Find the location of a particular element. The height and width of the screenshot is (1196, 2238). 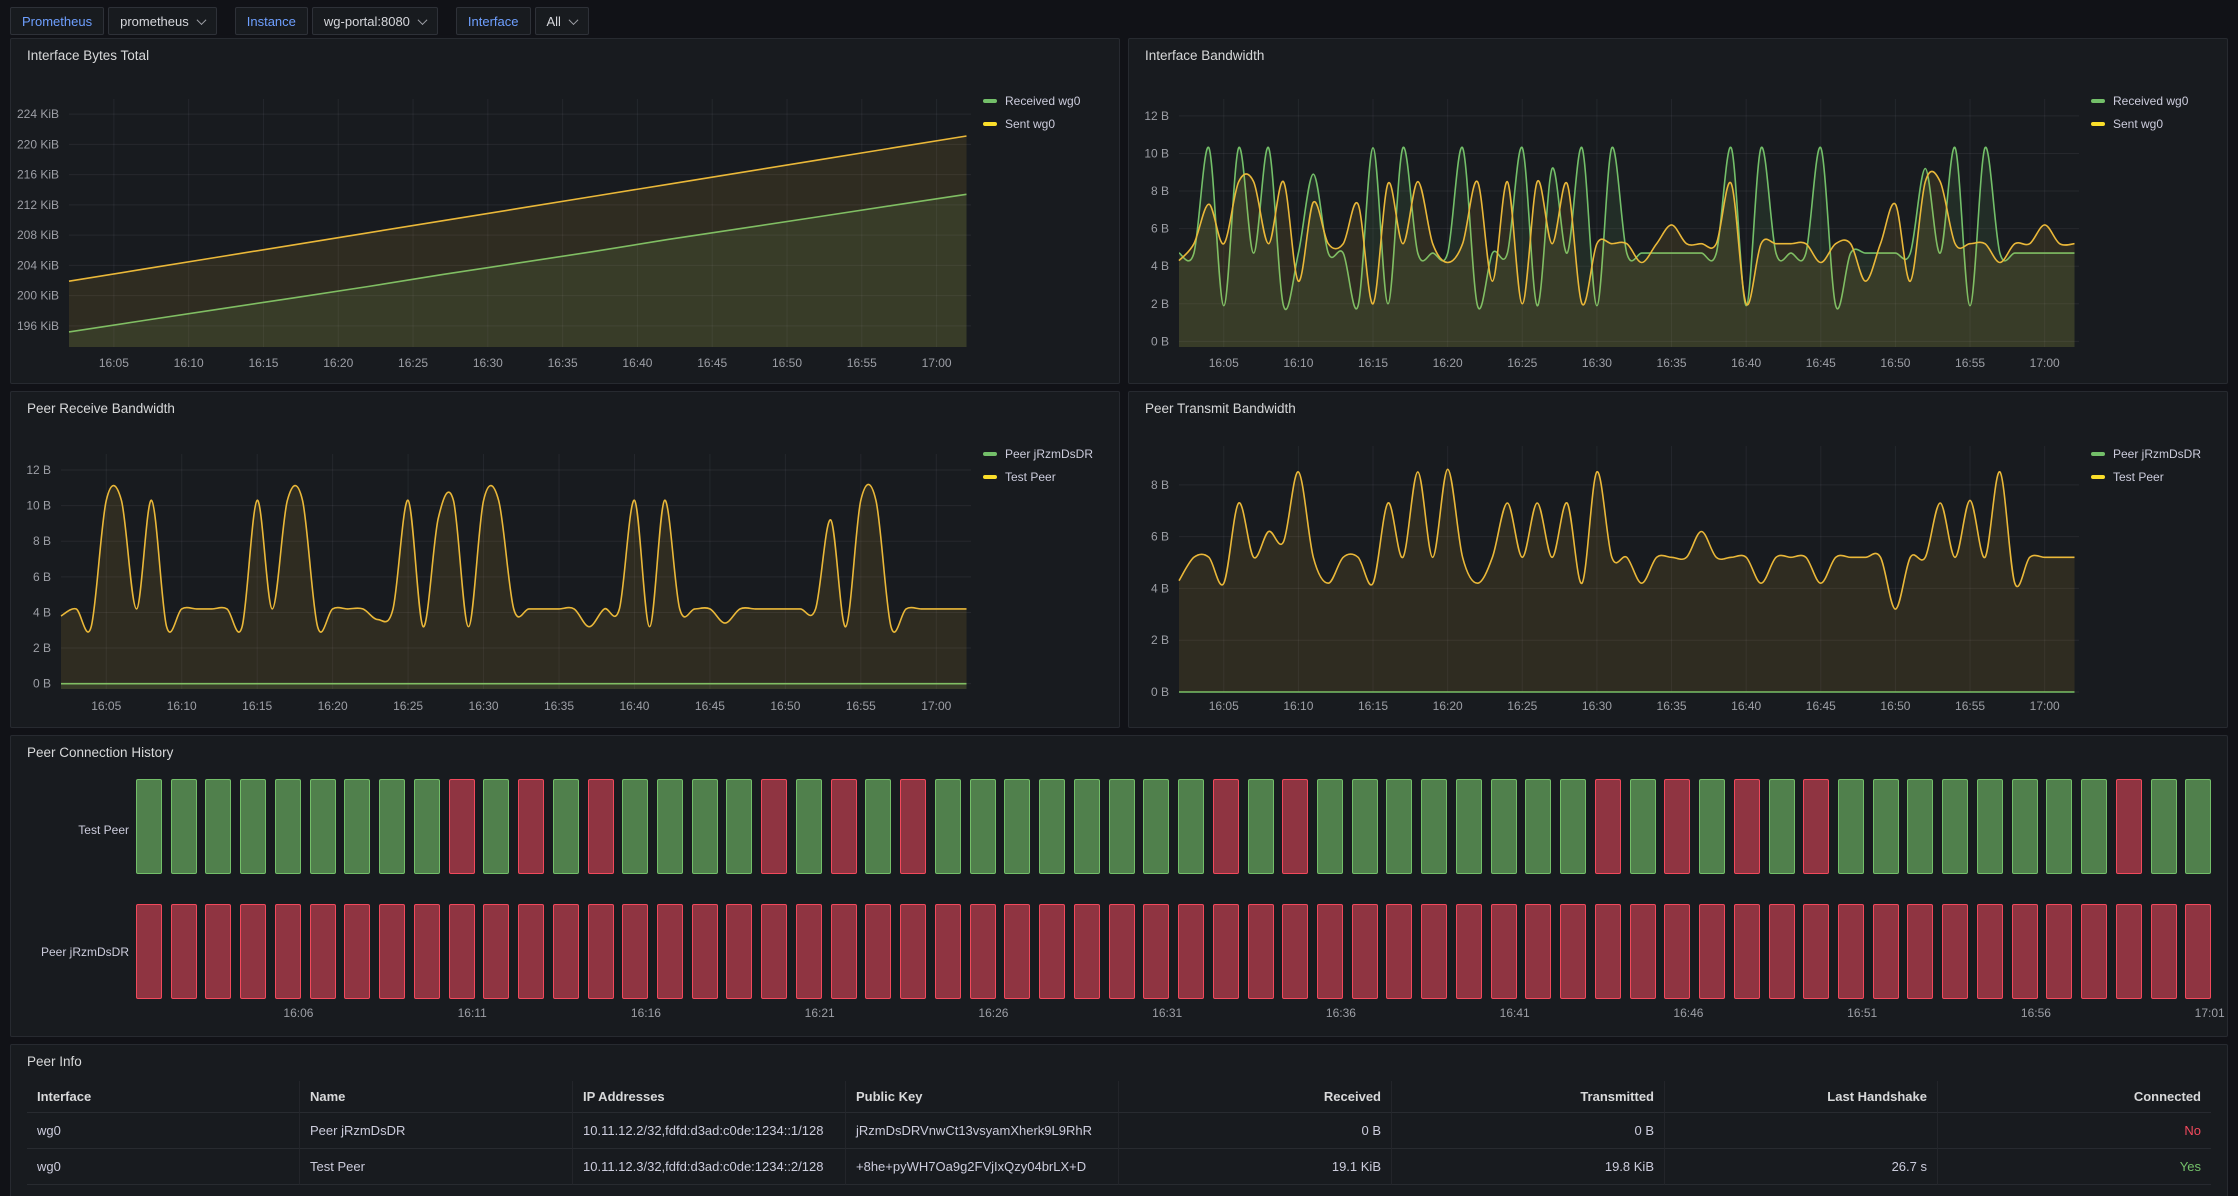

column-header-public-key: Public Key is located at coordinates (982, 1097).